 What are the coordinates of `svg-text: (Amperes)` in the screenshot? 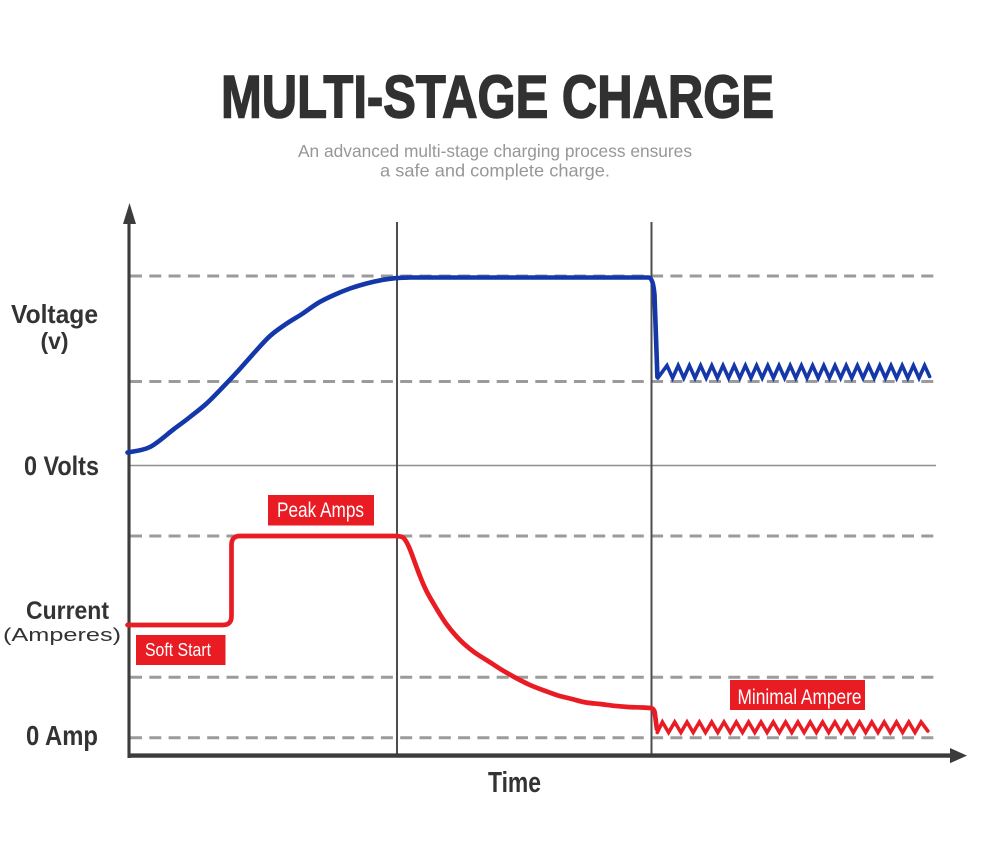 It's located at (62, 635).